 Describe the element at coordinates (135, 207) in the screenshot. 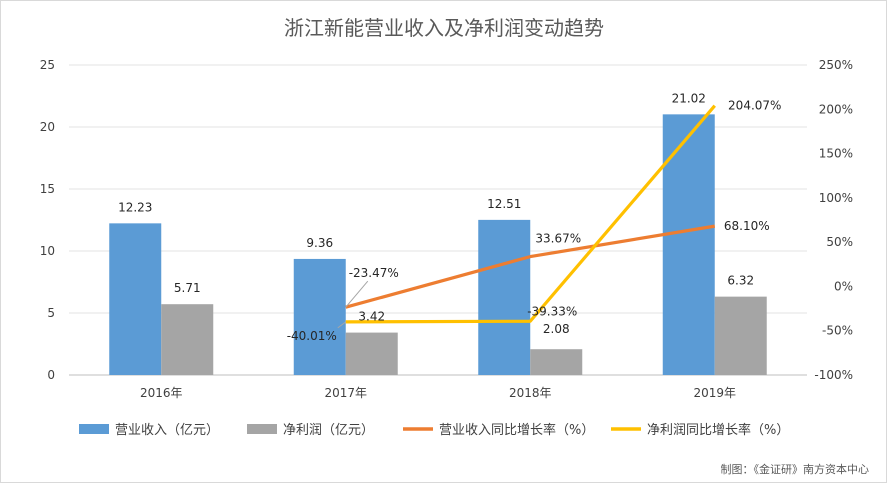

I see `revenue-value-label: 12.23` at that location.